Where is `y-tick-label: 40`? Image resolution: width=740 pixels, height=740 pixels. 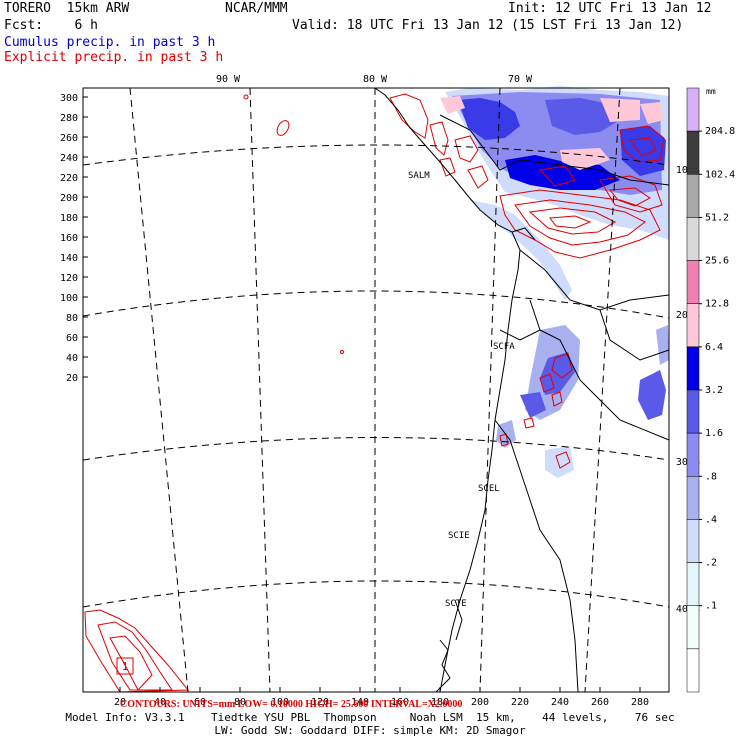 y-tick-label: 40 is located at coordinates (72, 358).